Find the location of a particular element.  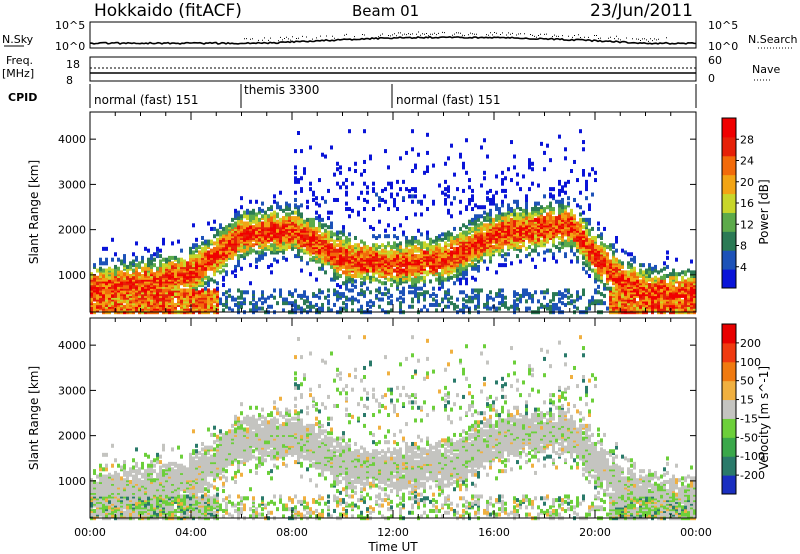

freq-strip: Freq. [MHz] 18 8 60 0 Nave is located at coordinates (391, 70).